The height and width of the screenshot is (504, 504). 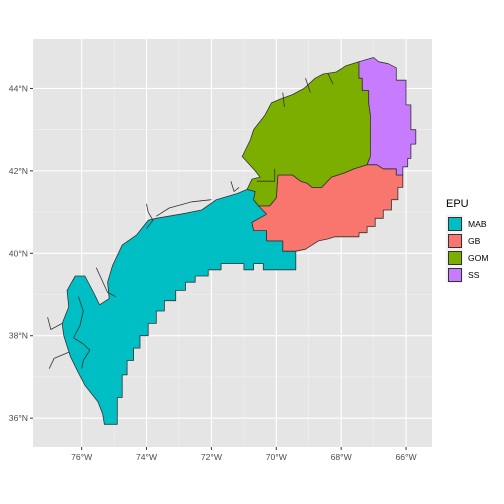 What do you see at coordinates (387, 116) in the screenshot?
I see `region-ss` at bounding box center [387, 116].